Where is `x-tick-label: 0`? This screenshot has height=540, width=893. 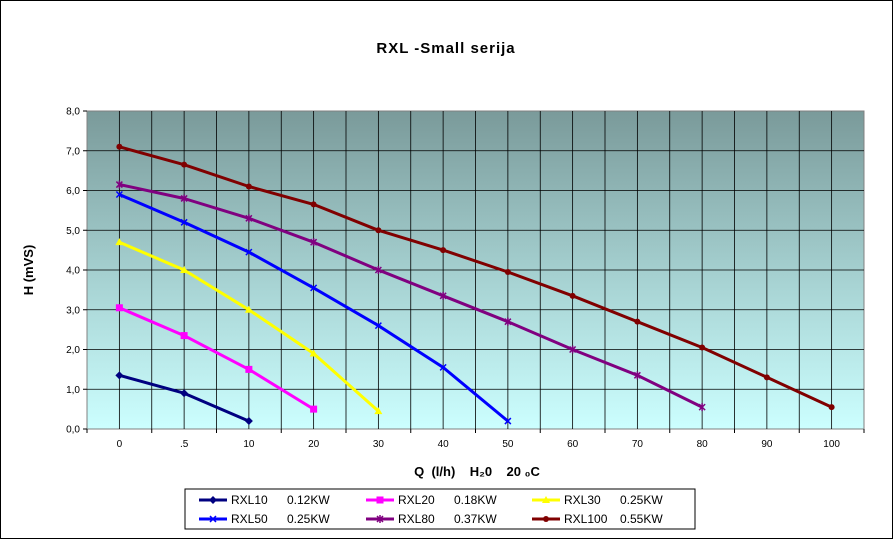
x-tick-label: 0 is located at coordinates (120, 444).